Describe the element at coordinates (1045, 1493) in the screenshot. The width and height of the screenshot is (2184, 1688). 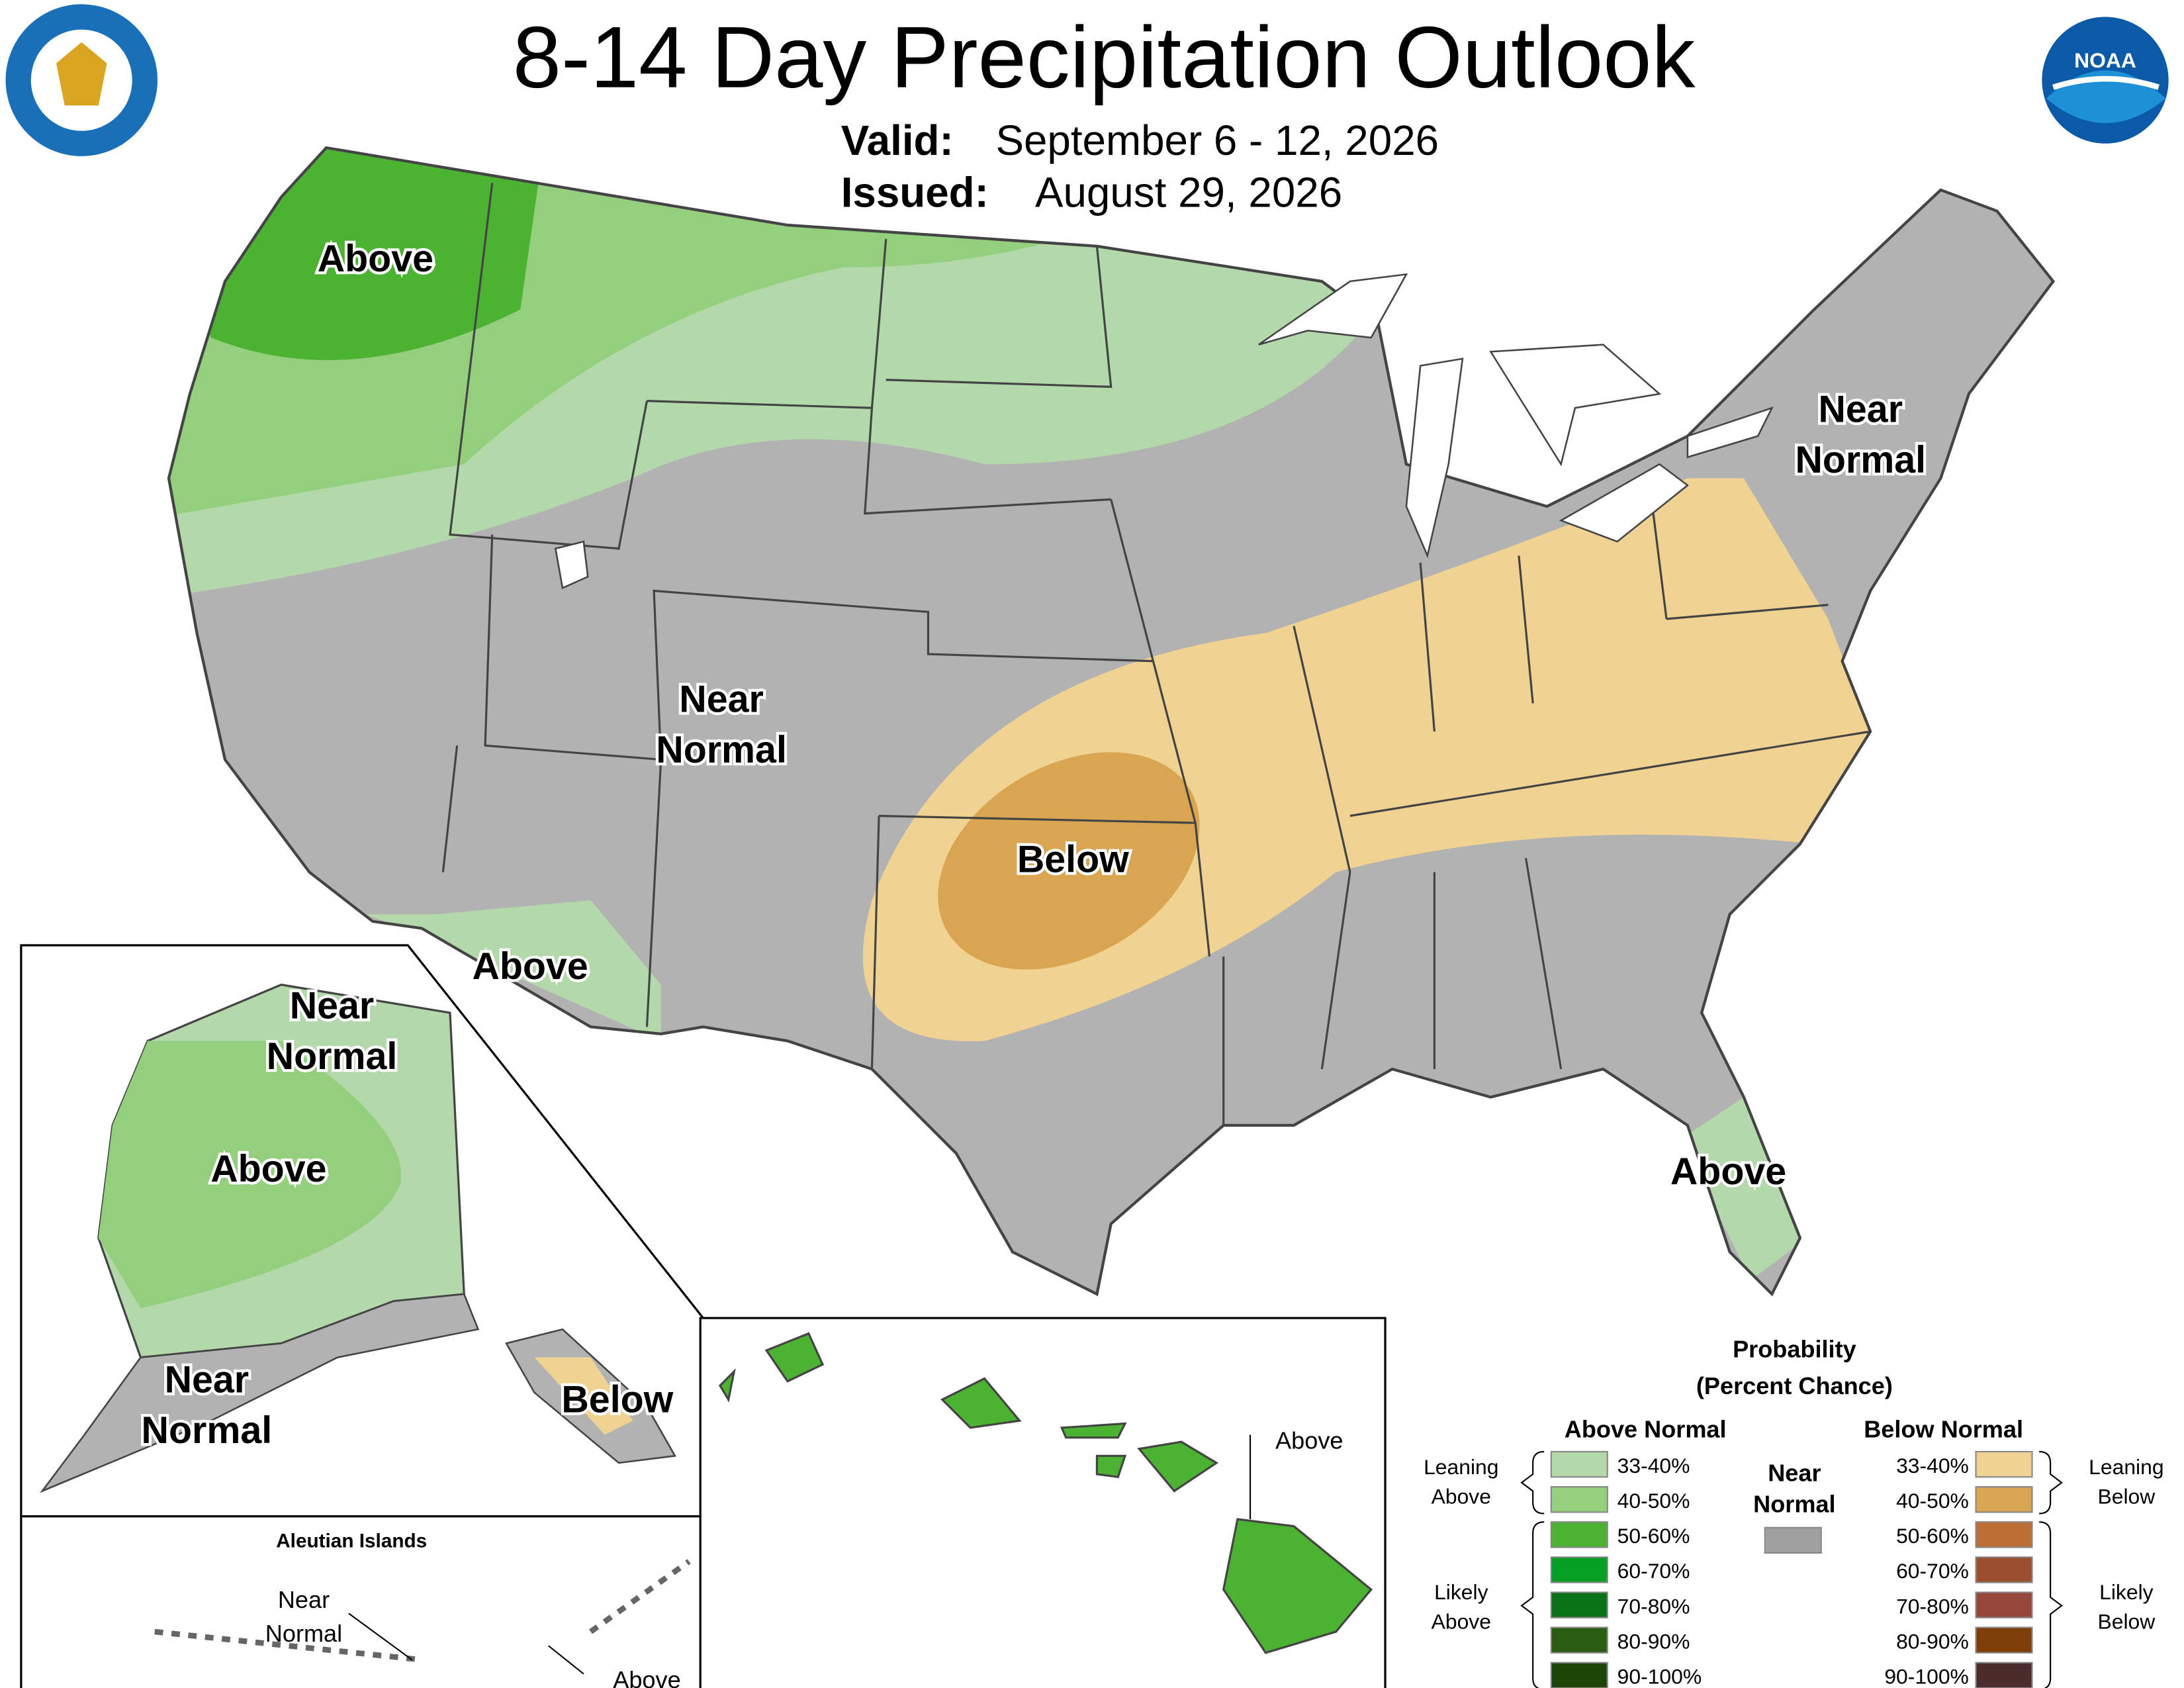
I see `hawaii-islands` at that location.